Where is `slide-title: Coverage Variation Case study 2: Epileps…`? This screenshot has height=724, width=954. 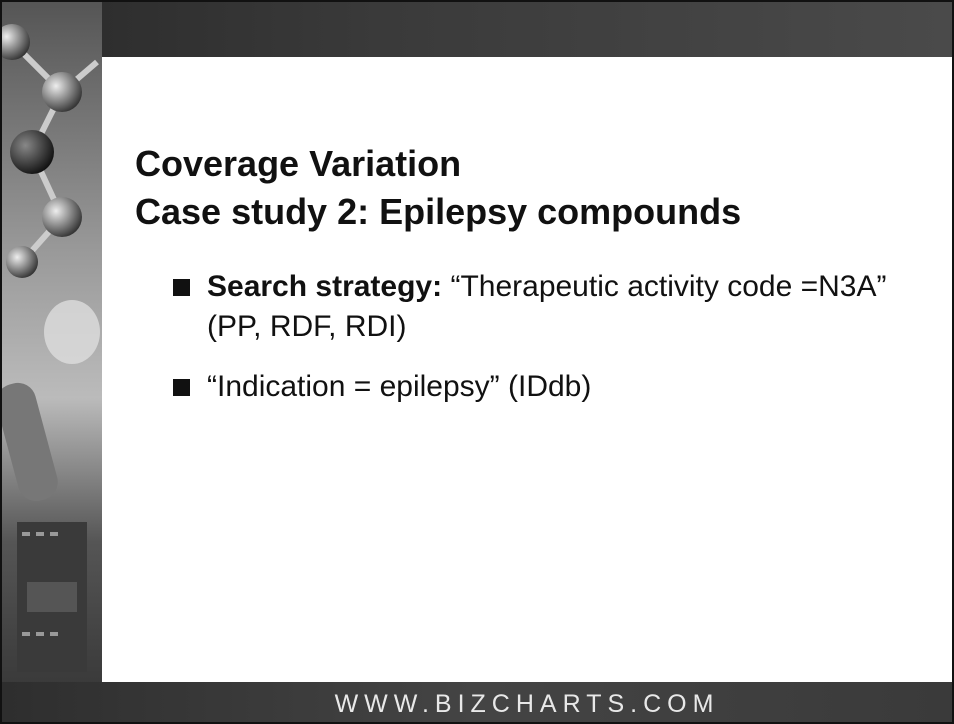 slide-title: Coverage Variation Case study 2: Epileps… is located at coordinates (438, 188).